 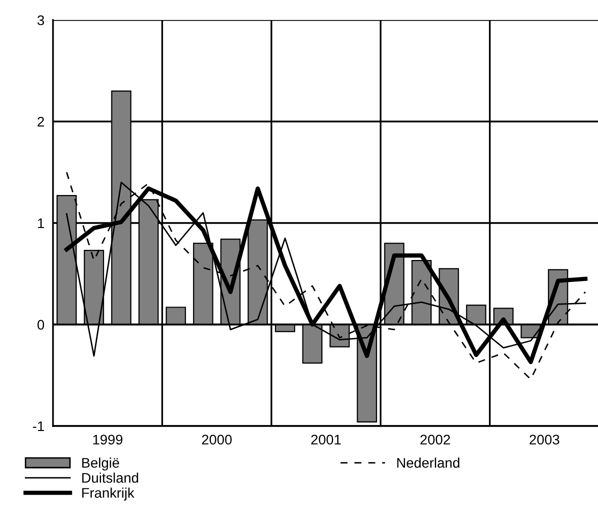 What do you see at coordinates (108, 494) in the screenshot?
I see `legend-label: Frankrijk` at bounding box center [108, 494].